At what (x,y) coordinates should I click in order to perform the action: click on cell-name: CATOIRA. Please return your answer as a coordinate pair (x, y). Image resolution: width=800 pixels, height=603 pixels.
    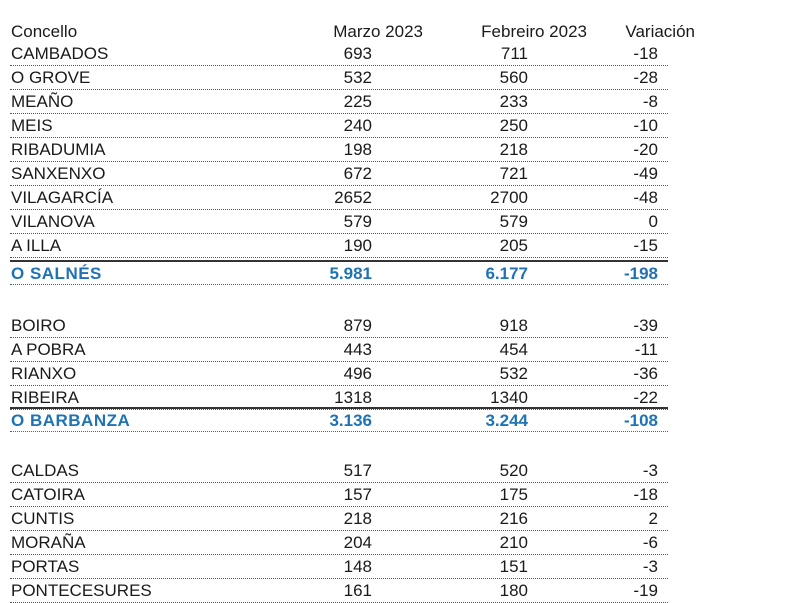
    Looking at the image, I should click on (48, 494).